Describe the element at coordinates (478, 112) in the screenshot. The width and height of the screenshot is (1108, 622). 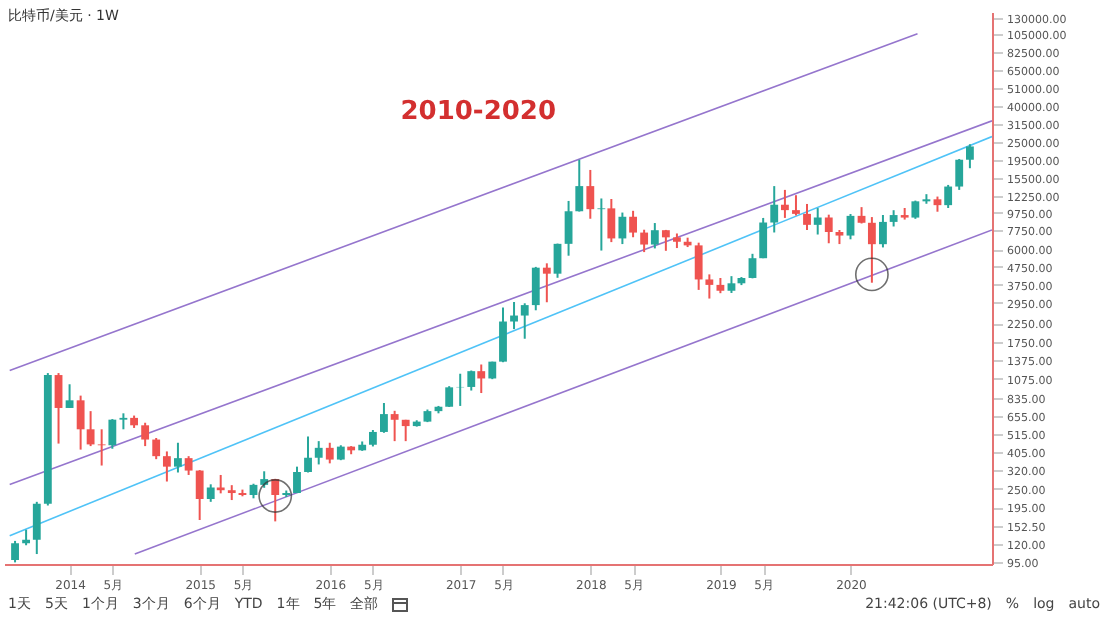
I see `text: 2010-2020` at that location.